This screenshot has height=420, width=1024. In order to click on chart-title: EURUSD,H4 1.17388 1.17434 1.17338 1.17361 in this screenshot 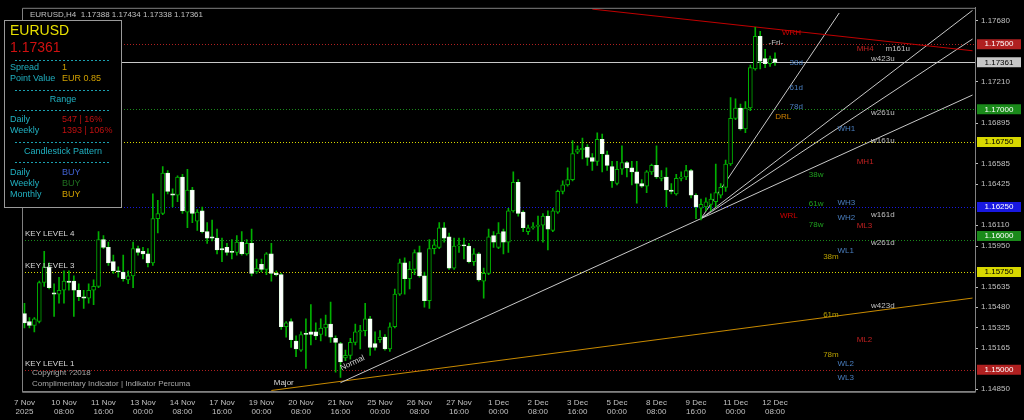, I will do `click(117, 14)`.